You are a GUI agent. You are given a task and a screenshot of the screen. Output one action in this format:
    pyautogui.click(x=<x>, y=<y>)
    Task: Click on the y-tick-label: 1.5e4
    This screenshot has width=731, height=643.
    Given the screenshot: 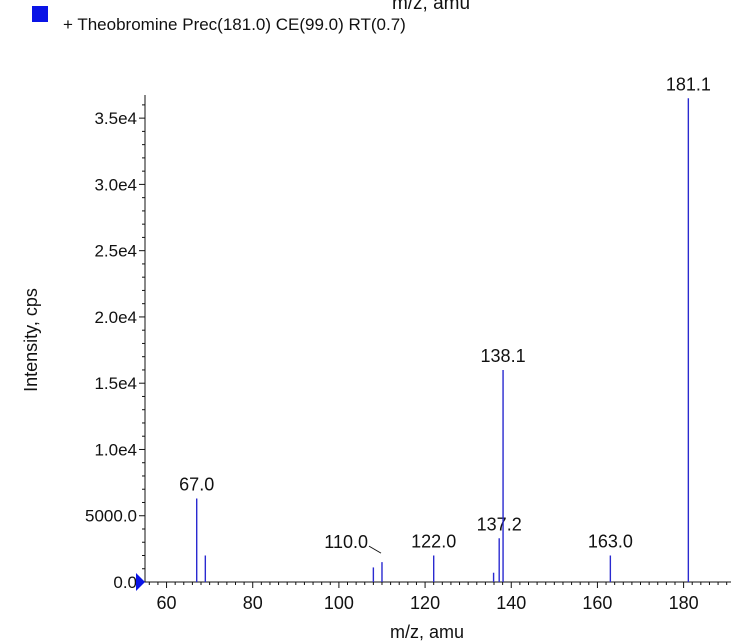 What is the action you would take?
    pyautogui.click(x=115, y=383)
    